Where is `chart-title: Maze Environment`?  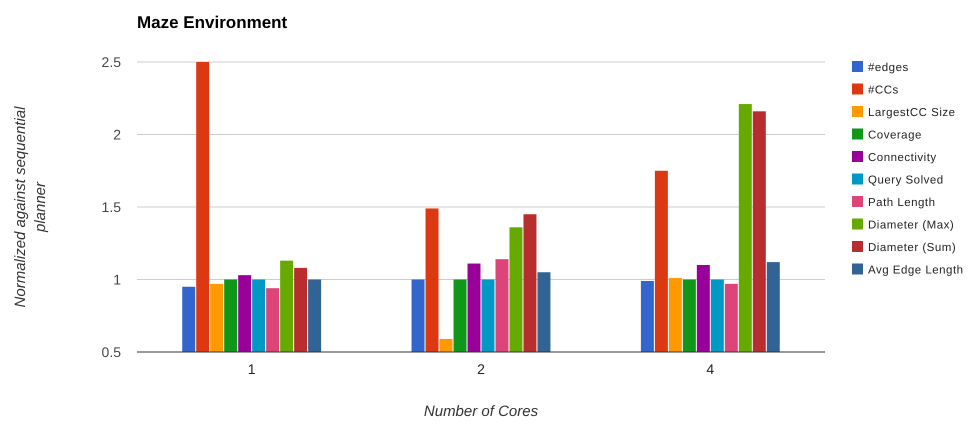
chart-title: Maze Environment is located at coordinates (212, 22).